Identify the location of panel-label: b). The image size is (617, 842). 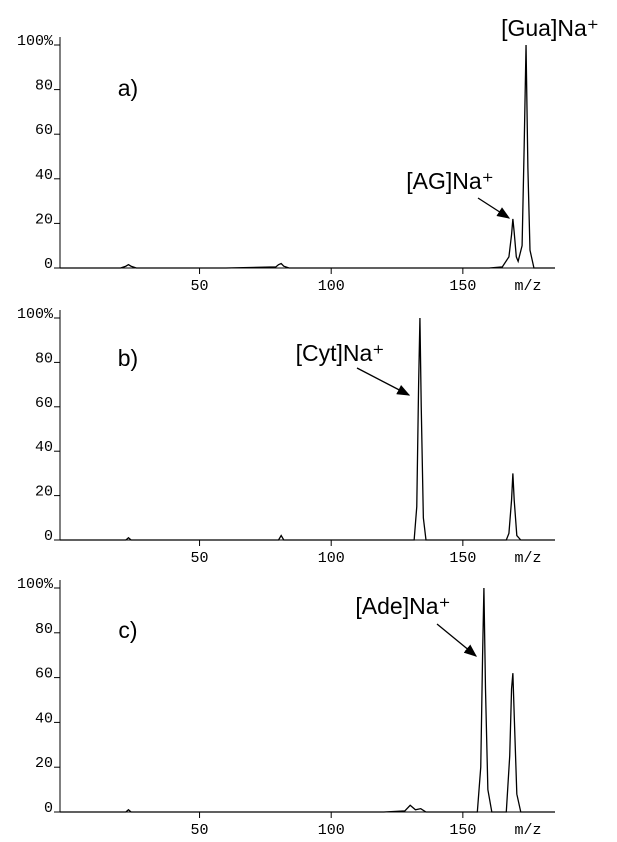
(128, 358).